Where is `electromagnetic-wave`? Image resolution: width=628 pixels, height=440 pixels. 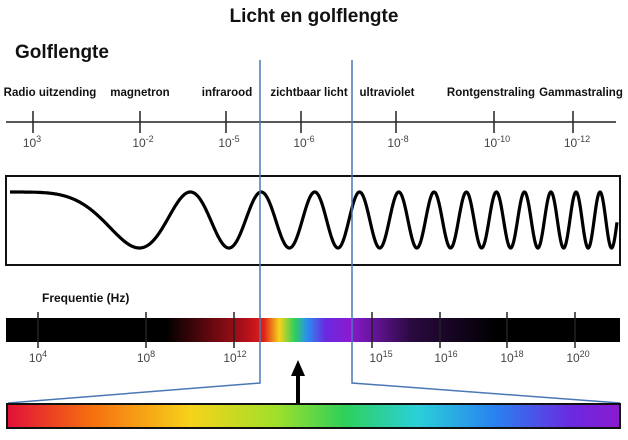
electromagnetic-wave is located at coordinates (314, 220).